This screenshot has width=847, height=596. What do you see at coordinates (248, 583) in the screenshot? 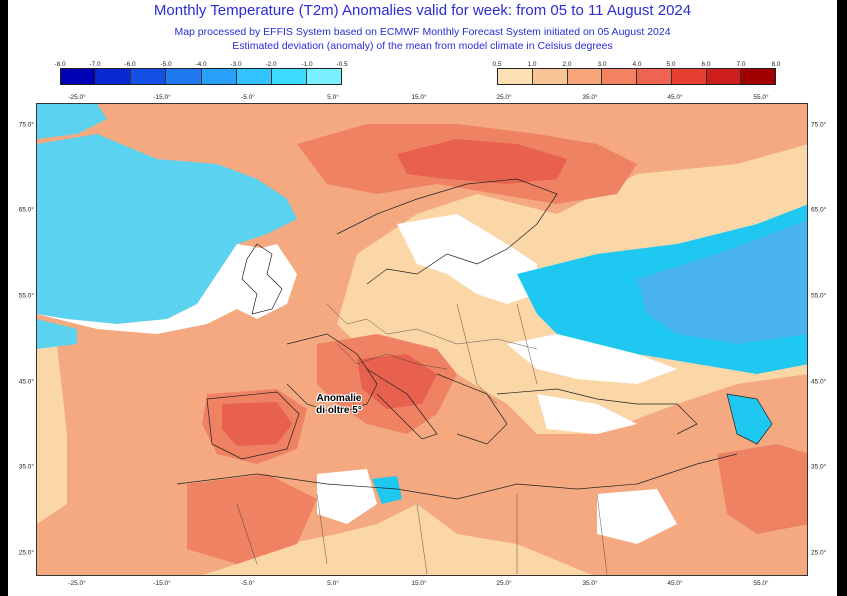
I see `lon-label: -5.0°` at bounding box center [248, 583].